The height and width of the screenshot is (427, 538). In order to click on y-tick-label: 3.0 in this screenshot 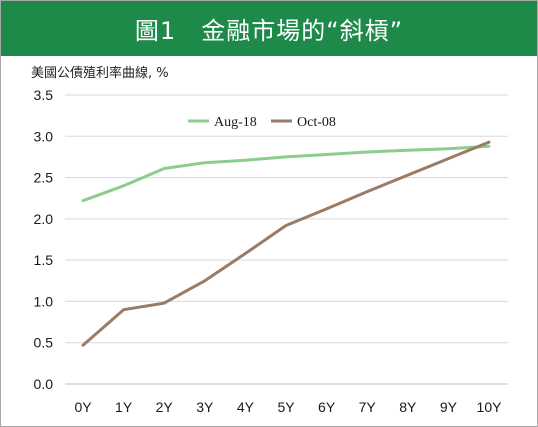, I will do `click(44, 136)`.